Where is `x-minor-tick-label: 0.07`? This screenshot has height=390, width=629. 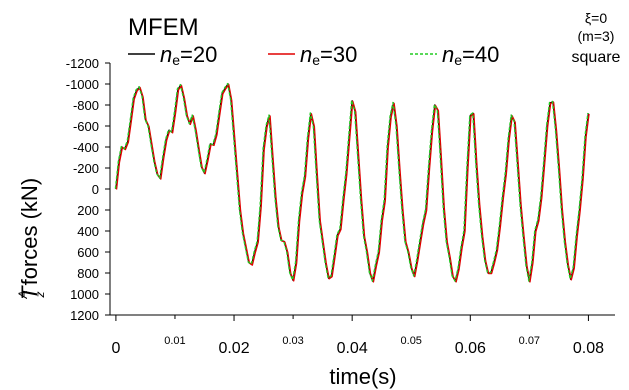
x-minor-tick-label: 0.07 is located at coordinates (529, 341).